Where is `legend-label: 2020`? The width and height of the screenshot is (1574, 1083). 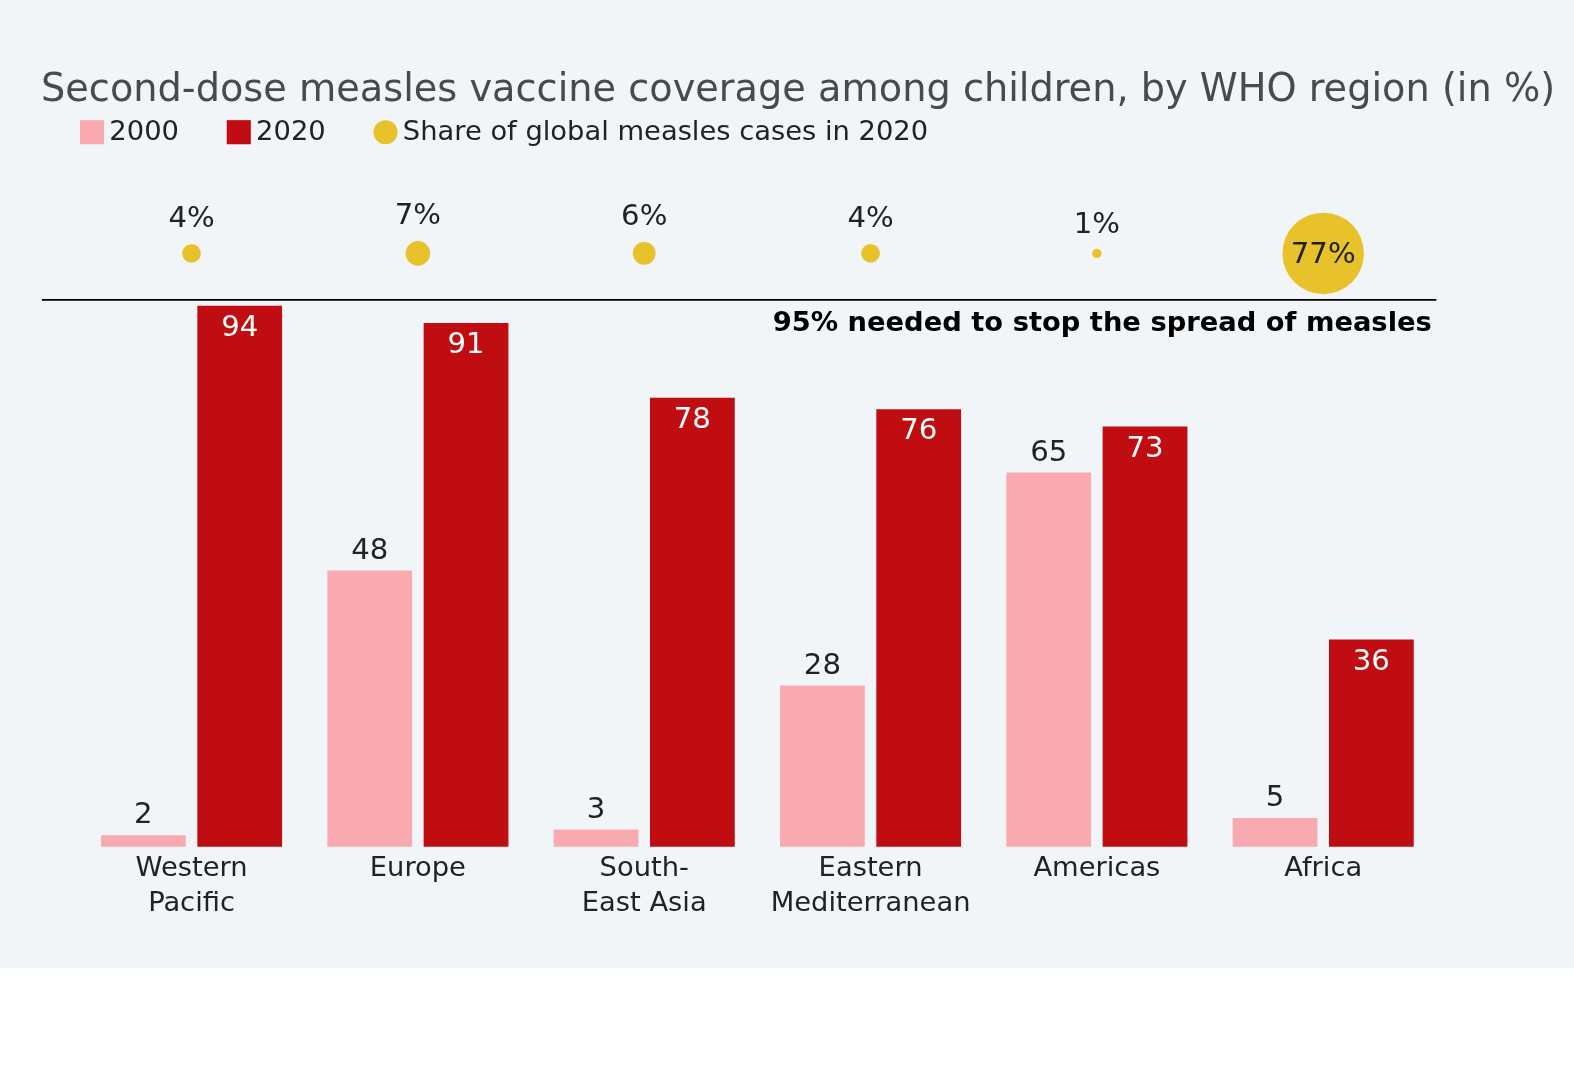 legend-label: 2020 is located at coordinates (291, 131).